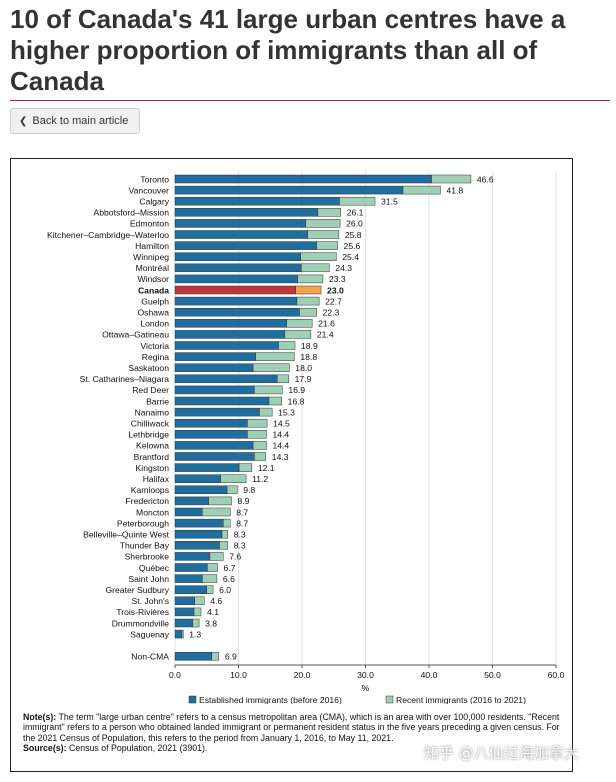  What do you see at coordinates (309, 346) in the screenshot?
I see `value-label: 18.9` at bounding box center [309, 346].